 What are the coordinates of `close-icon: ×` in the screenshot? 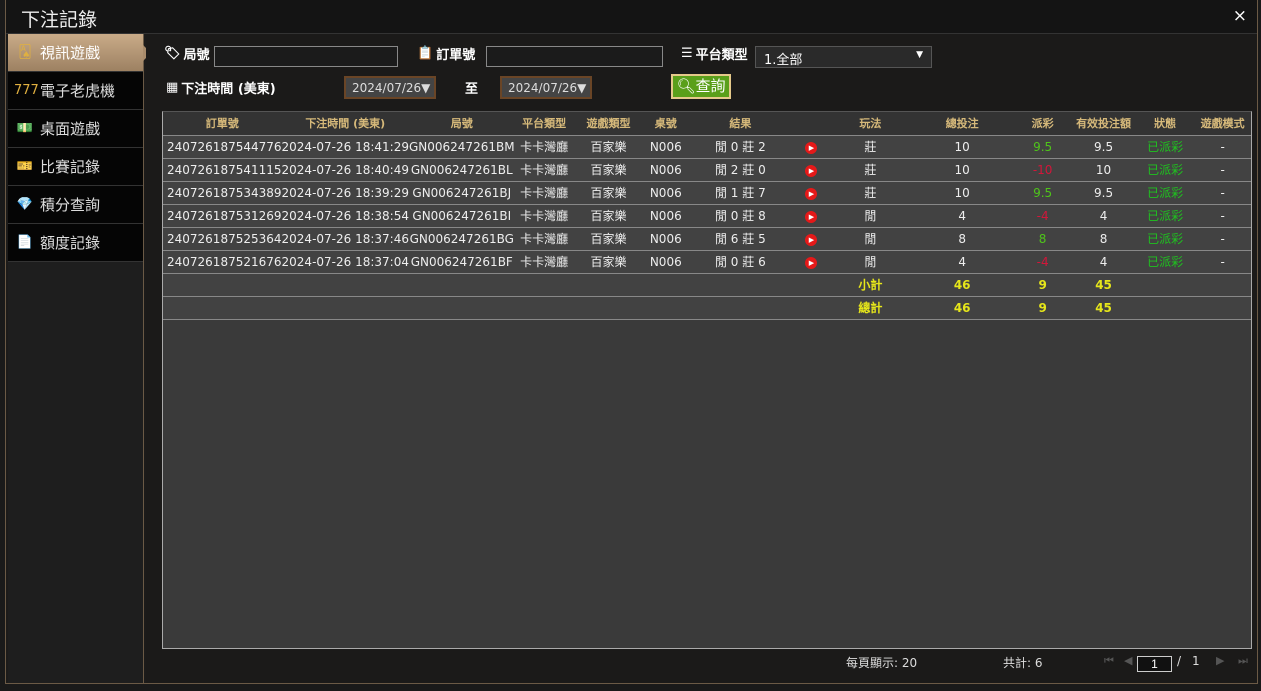 It's located at (1239, 16).